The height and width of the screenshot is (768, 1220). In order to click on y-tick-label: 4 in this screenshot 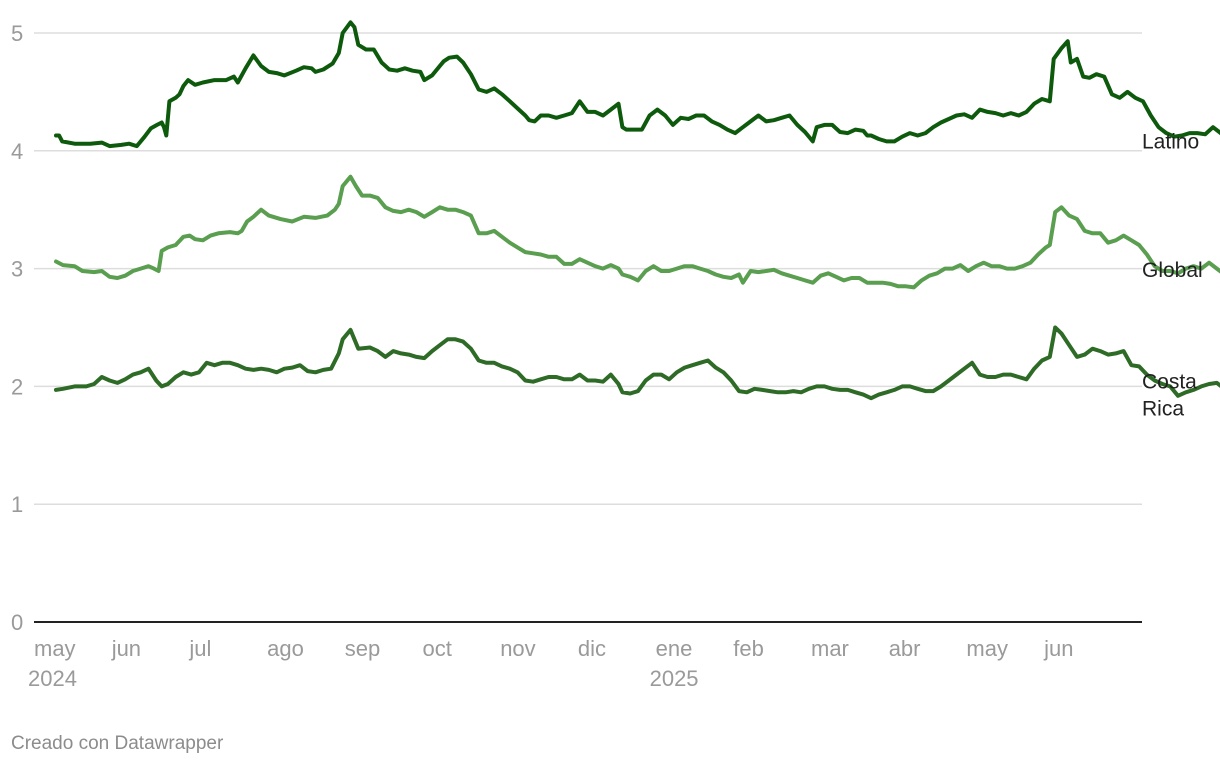, I will do `click(17, 151)`.